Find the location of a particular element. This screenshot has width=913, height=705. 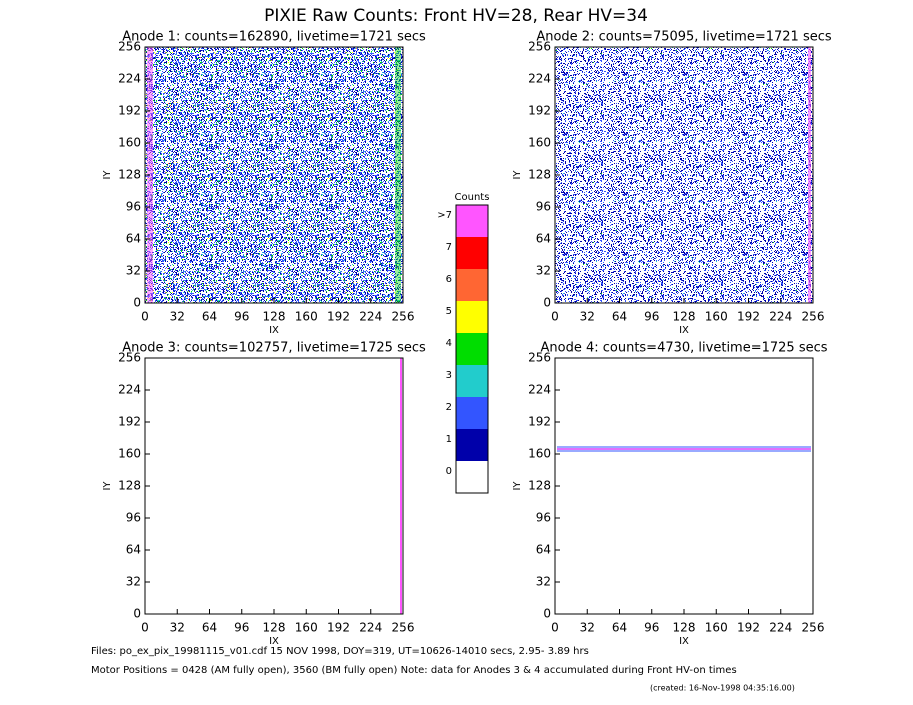

colorbar-label: 1 is located at coordinates (449, 439).